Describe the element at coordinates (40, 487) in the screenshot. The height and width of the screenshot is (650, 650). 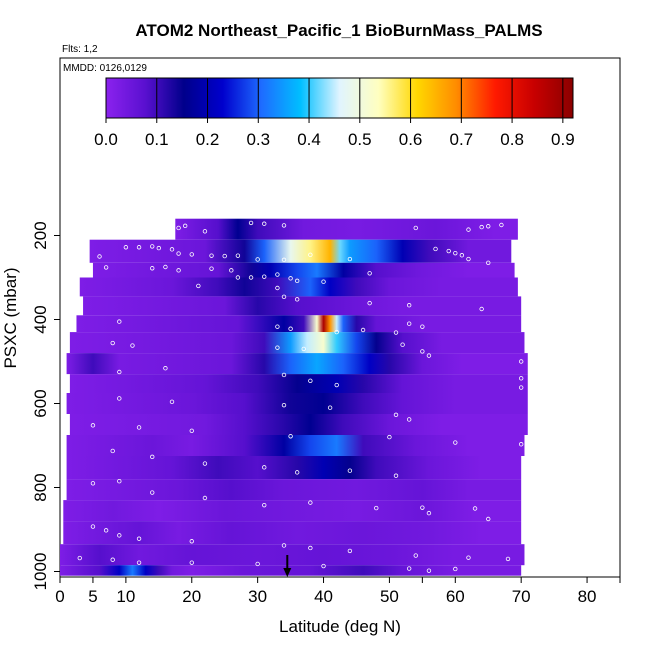
I see `y-tick-label: 800` at that location.